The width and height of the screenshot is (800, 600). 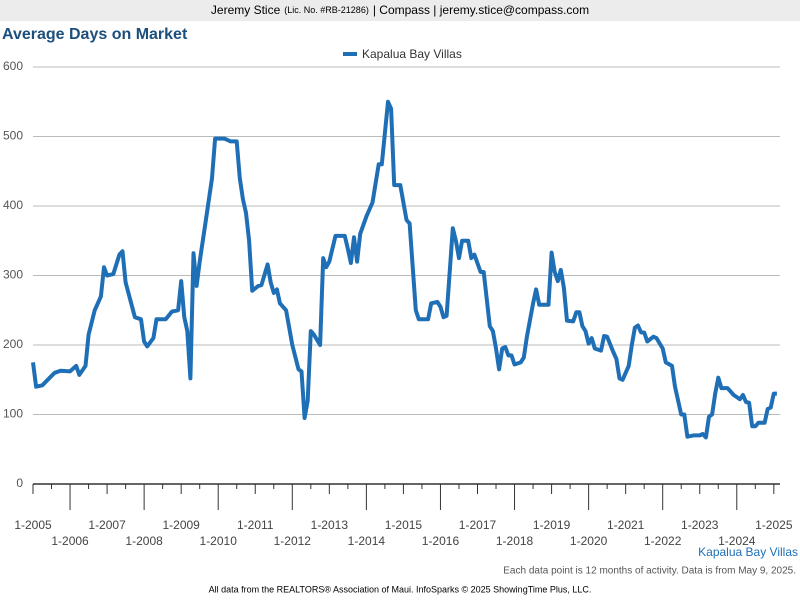 I want to click on x-tick-label: 1-2007, so click(x=107, y=525).